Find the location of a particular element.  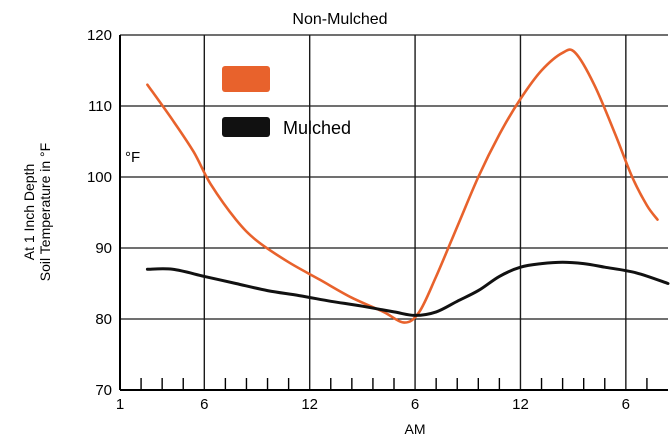

y-tick-label: 120 is located at coordinates (99, 35).